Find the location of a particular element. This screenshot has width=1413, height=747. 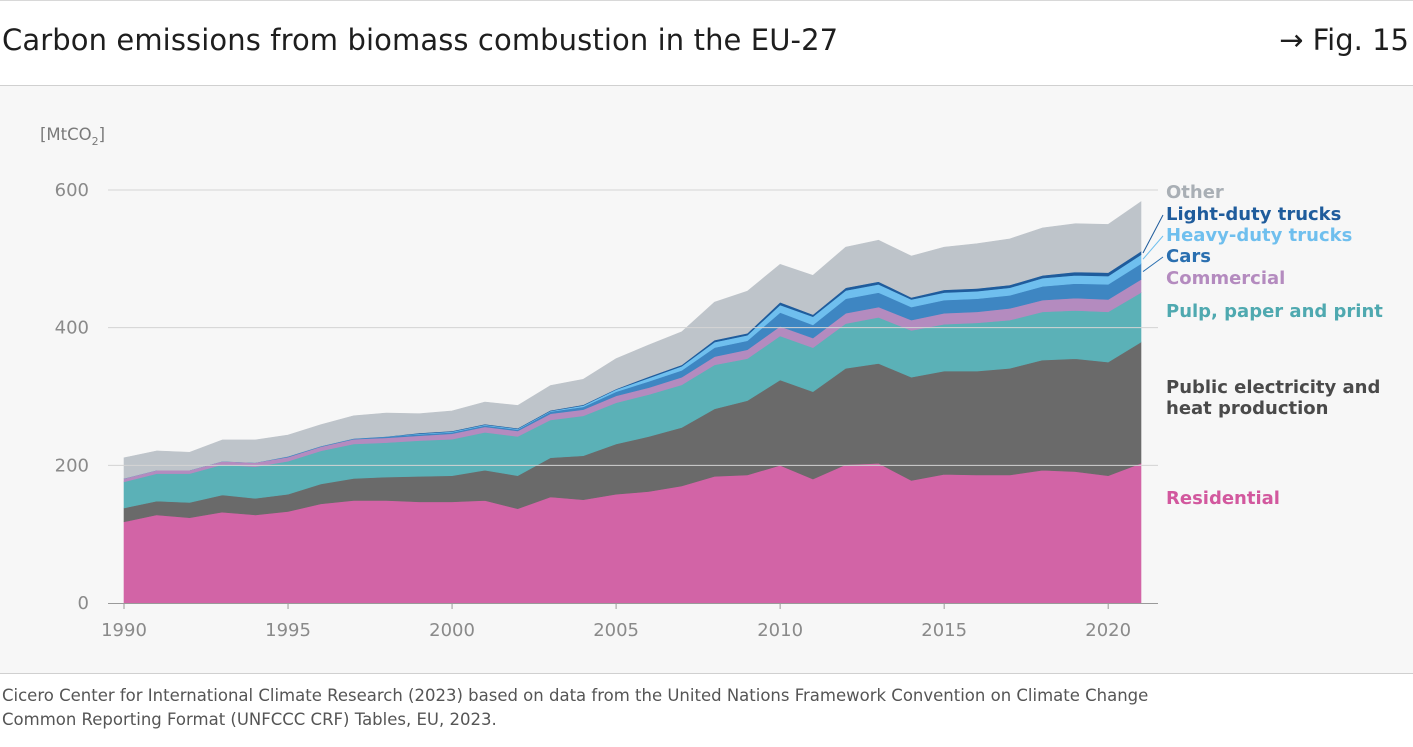

legend-residential: Residential is located at coordinates (1223, 498).